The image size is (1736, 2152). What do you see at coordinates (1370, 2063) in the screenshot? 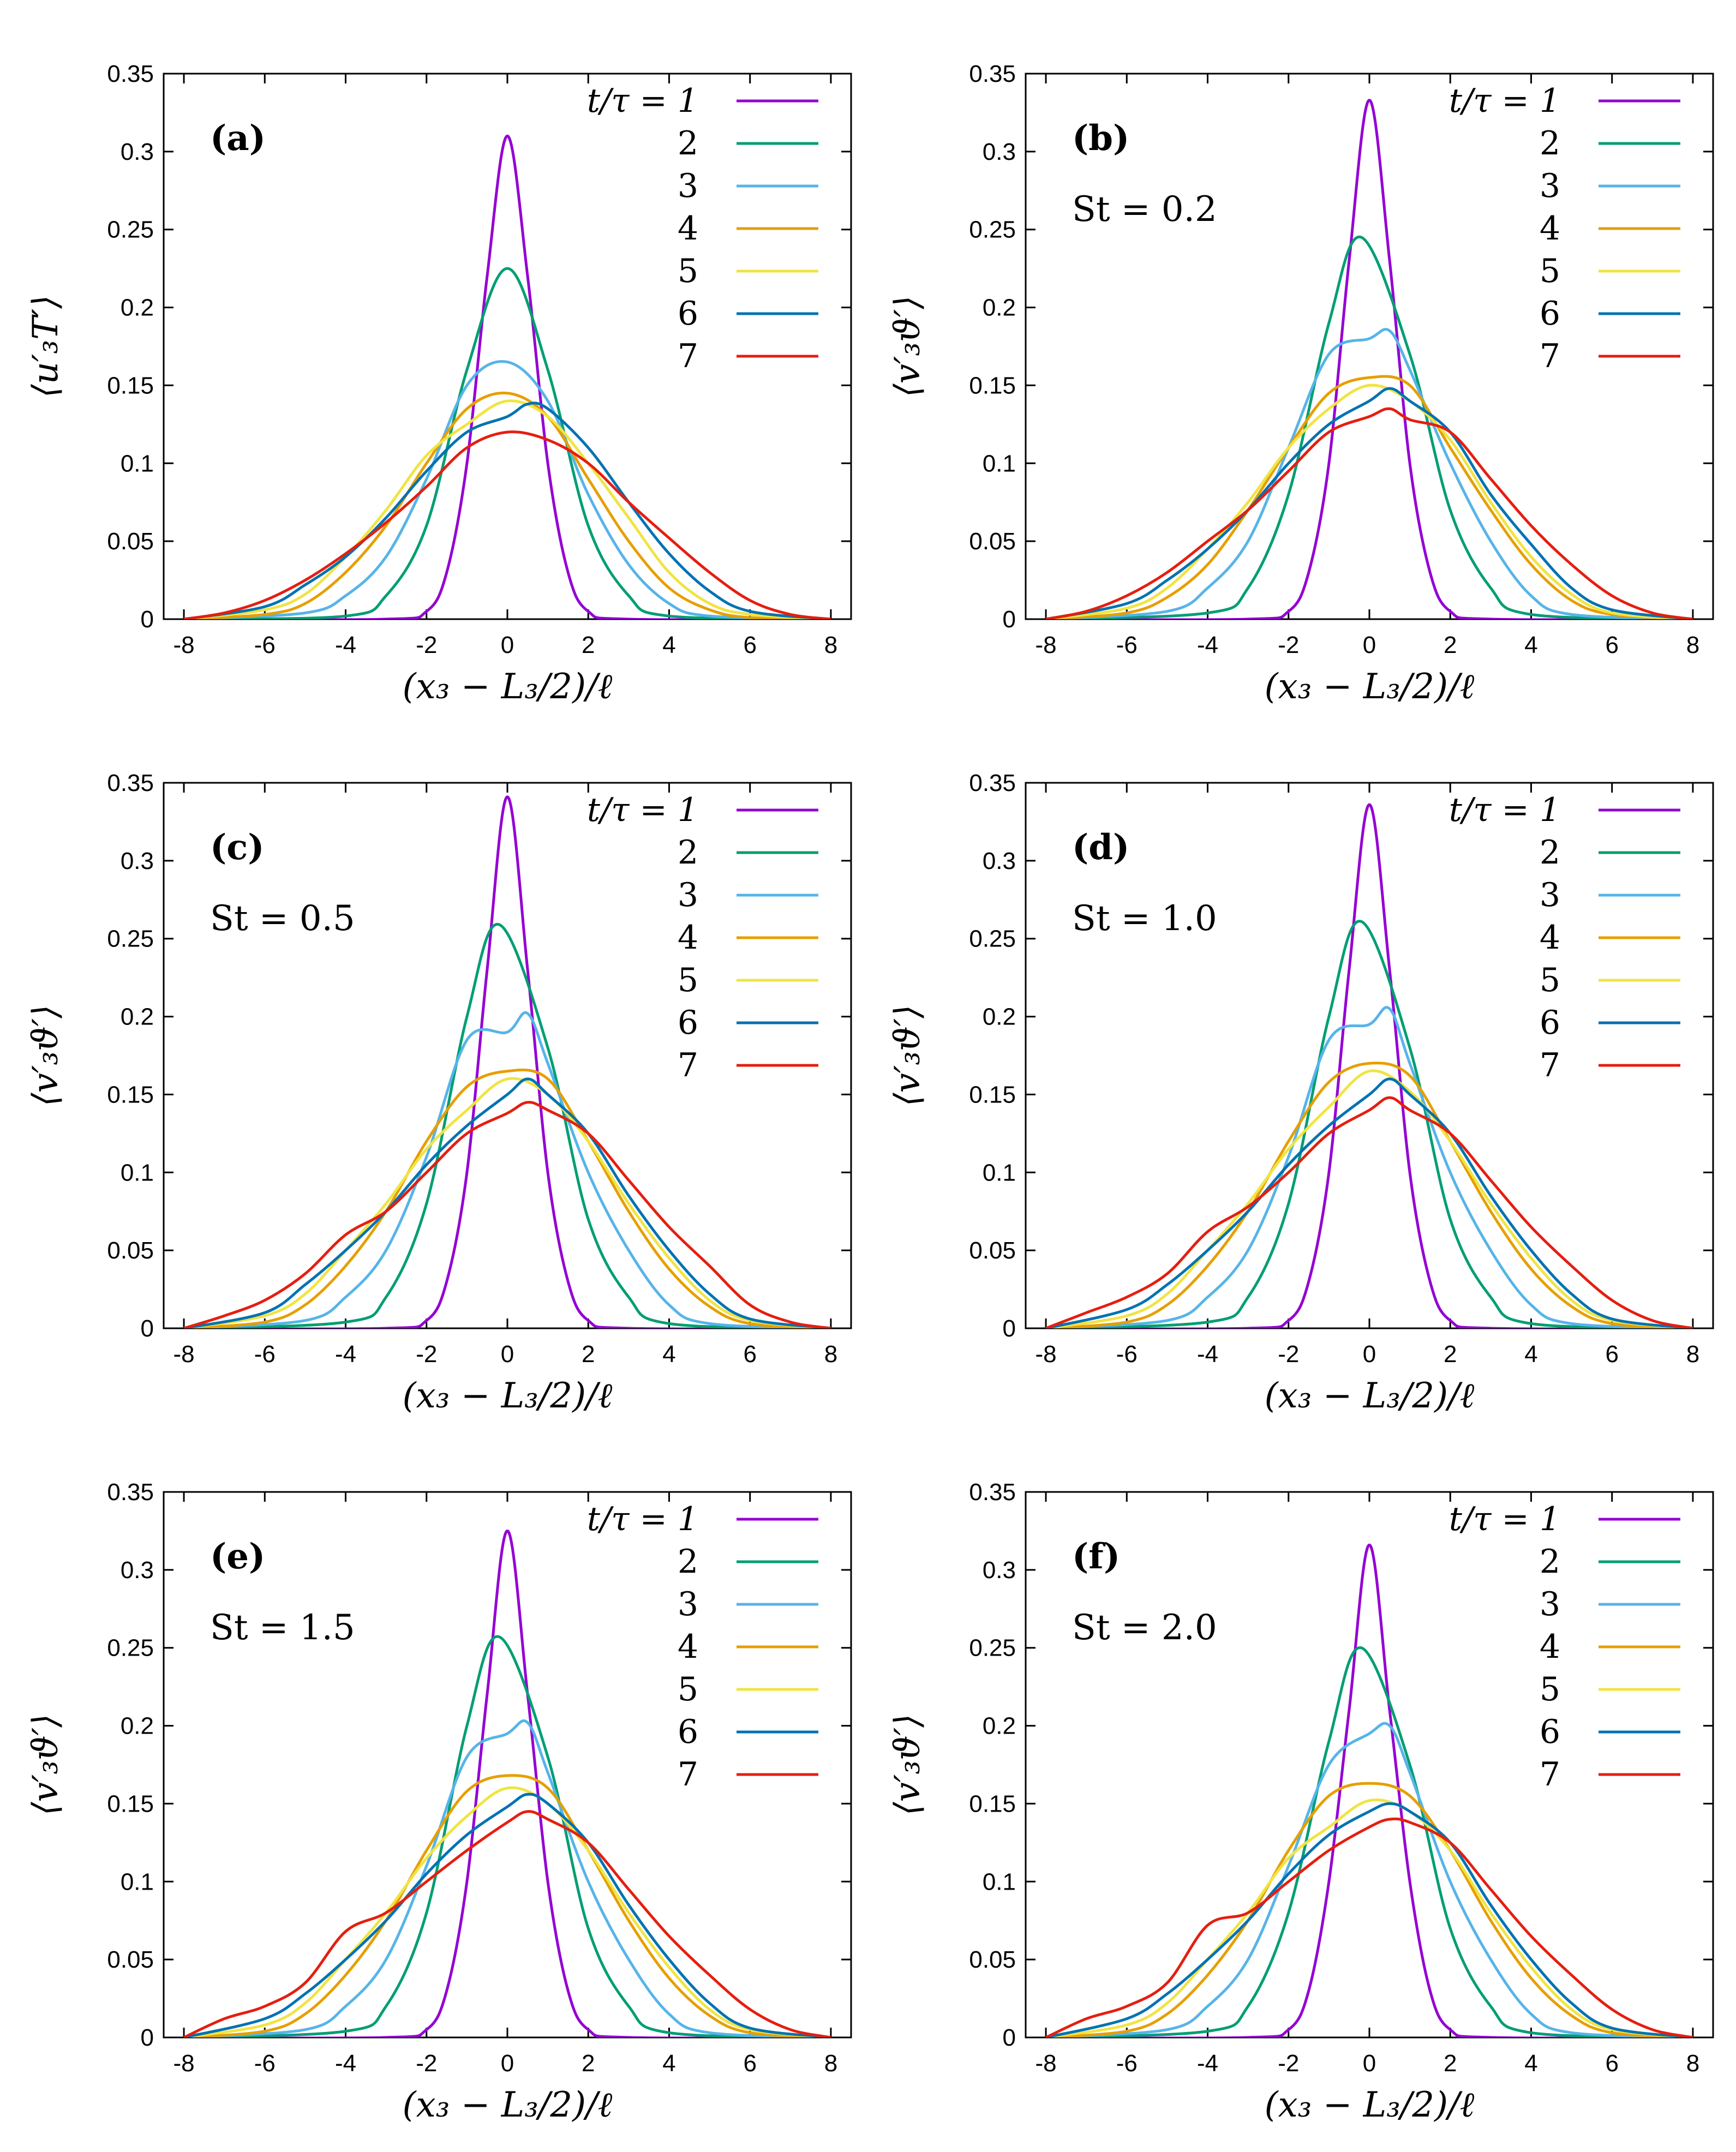
I see `x-tick-label: 0` at bounding box center [1370, 2063].